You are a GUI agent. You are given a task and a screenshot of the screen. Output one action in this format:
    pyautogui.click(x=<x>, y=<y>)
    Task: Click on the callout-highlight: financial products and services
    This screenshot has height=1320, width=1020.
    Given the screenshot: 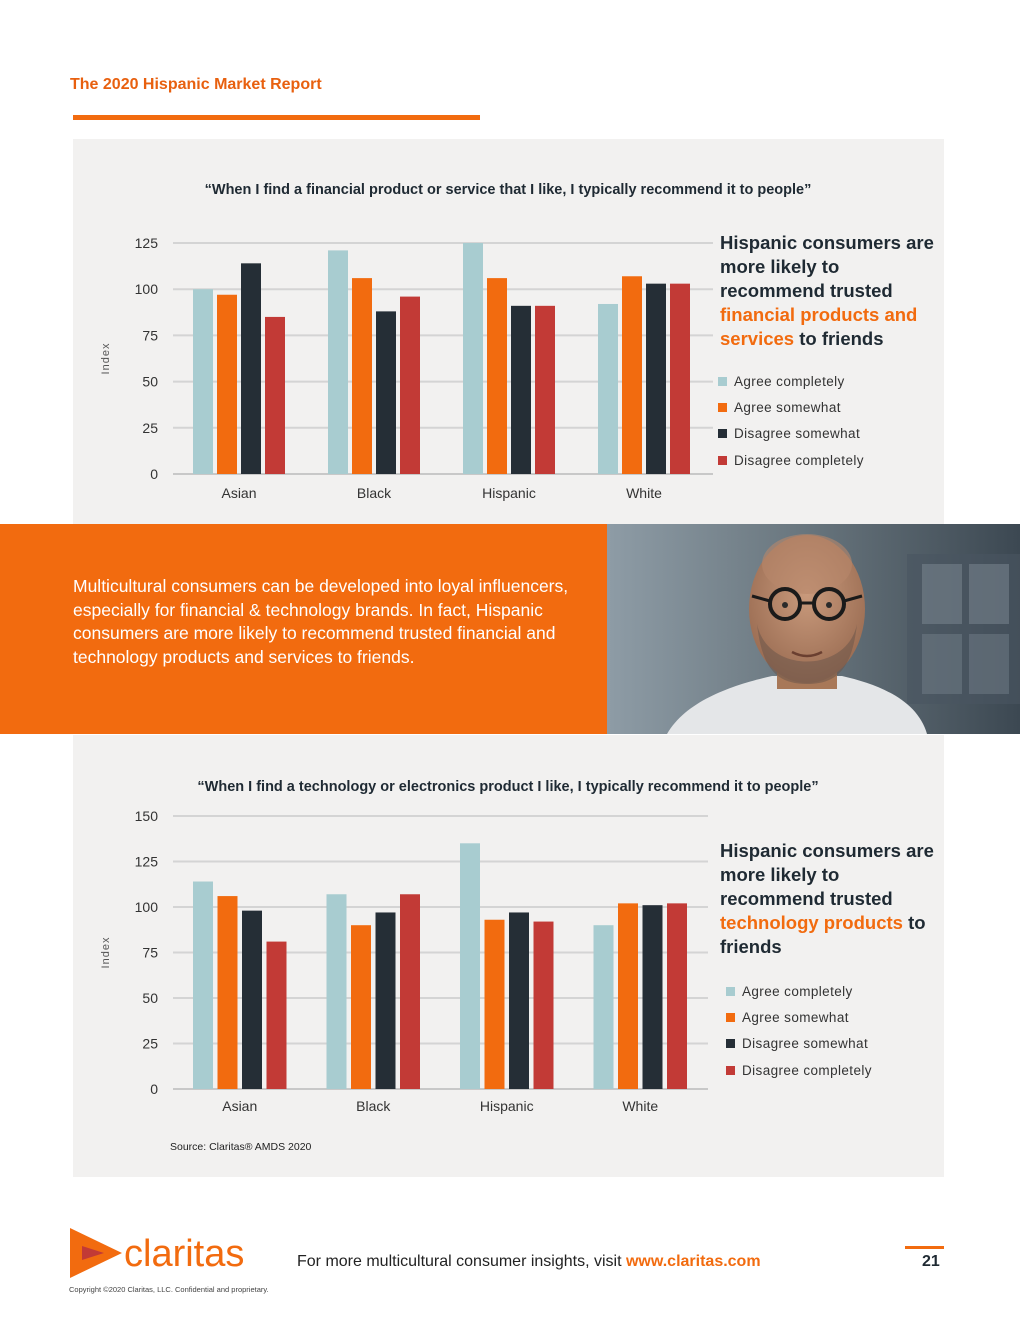 What is the action you would take?
    pyautogui.click(x=819, y=326)
    